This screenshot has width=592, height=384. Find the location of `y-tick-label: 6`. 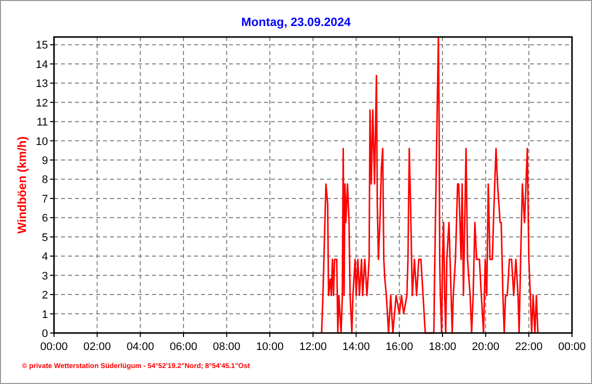

y-tick-label: 6 is located at coordinates (45, 218).